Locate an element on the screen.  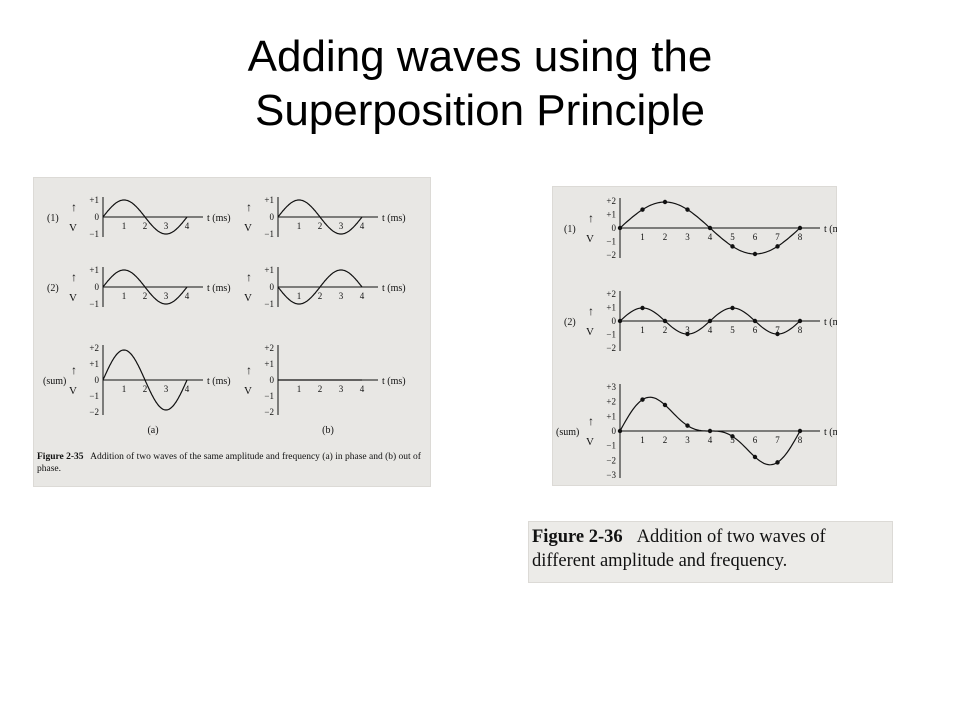
x-tick-label: 6 is located at coordinates (755, 237).